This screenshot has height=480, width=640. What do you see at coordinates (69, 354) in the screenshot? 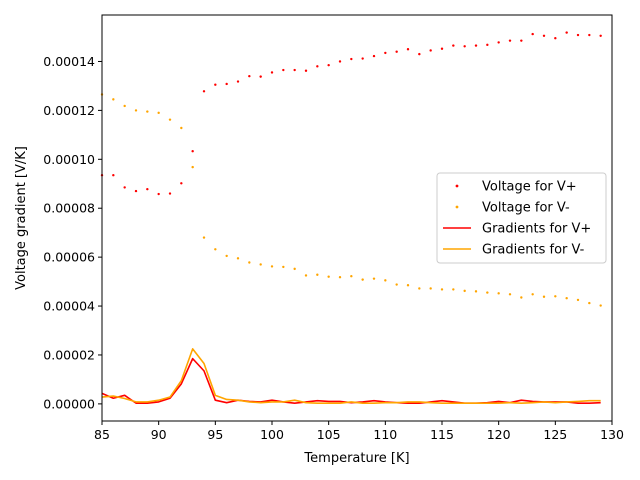
I see `y-tick-label: 0.00002` at bounding box center [69, 354].